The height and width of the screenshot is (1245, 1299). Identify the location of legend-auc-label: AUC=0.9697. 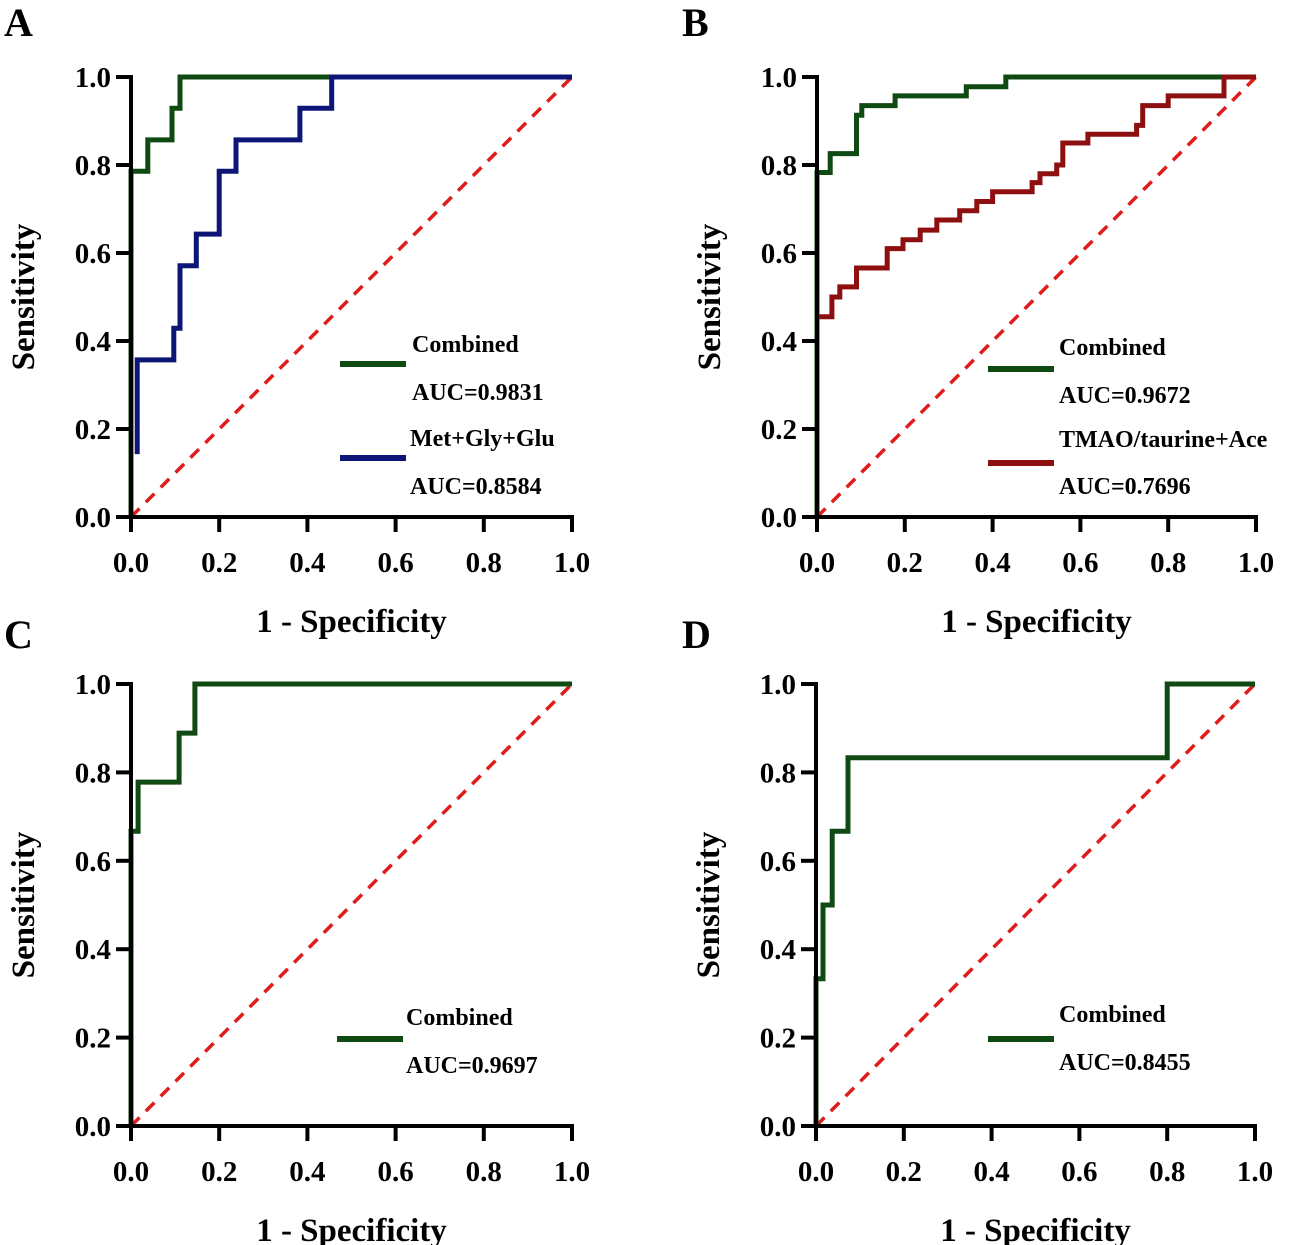
(472, 1066).